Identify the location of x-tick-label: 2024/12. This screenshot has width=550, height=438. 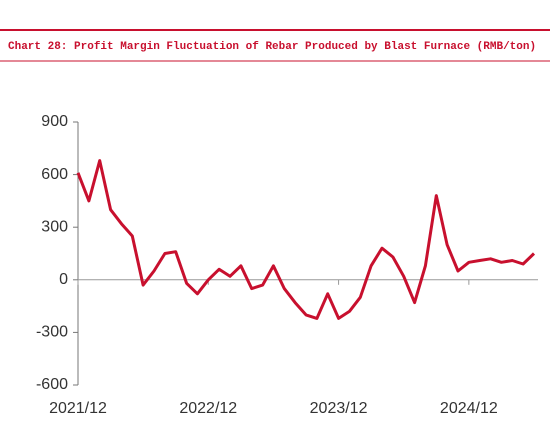
(469, 408).